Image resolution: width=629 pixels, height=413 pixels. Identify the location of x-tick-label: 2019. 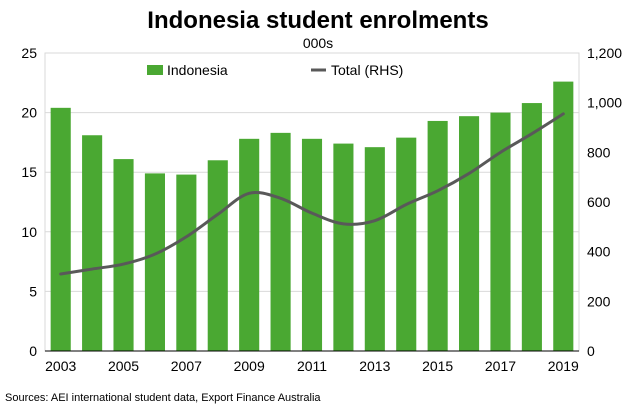
(563, 366).